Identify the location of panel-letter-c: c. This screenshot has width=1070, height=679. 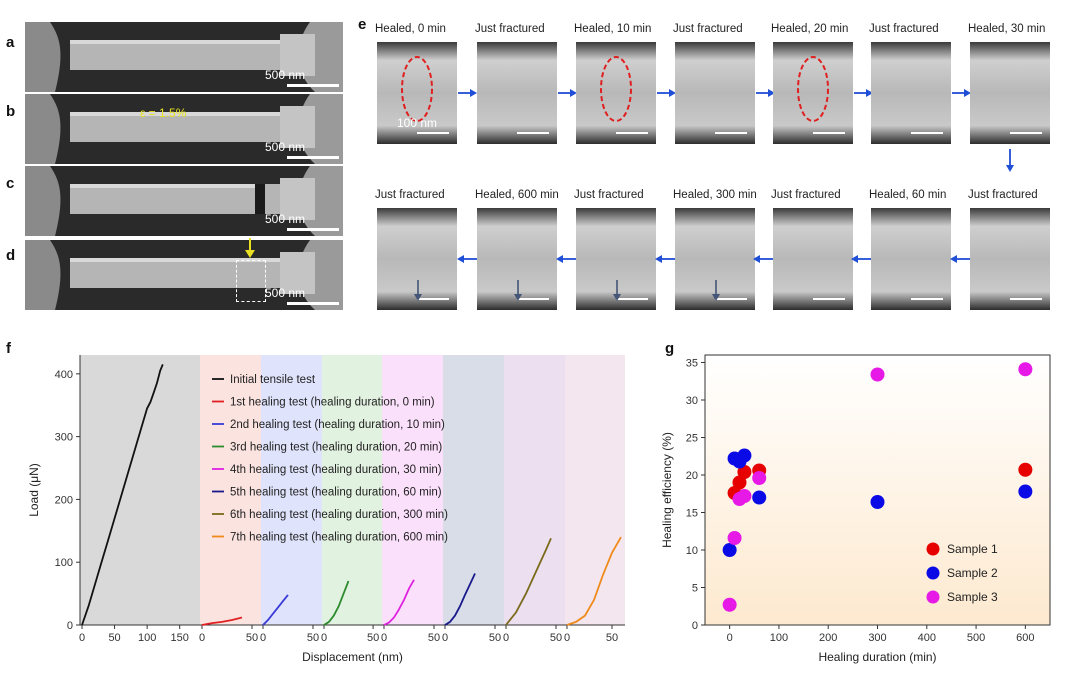
(10, 183).